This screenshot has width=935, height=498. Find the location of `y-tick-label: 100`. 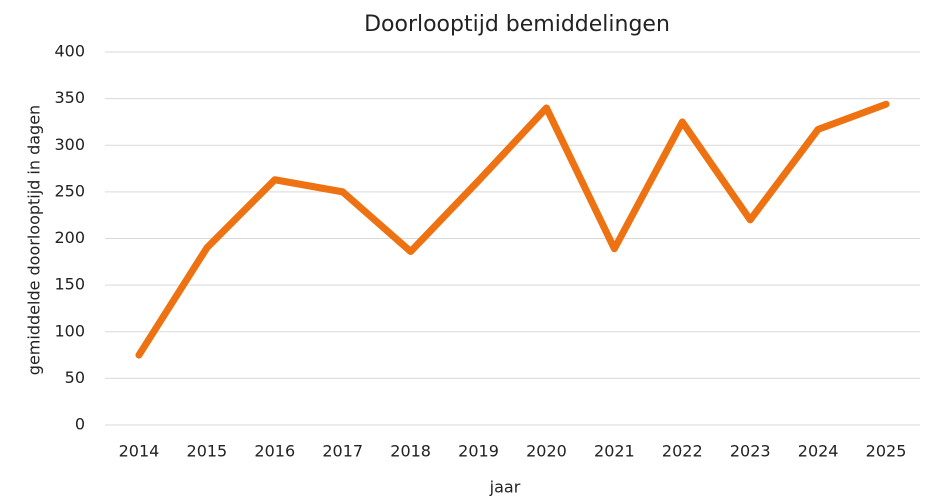

y-tick-label: 100 is located at coordinates (69, 330).